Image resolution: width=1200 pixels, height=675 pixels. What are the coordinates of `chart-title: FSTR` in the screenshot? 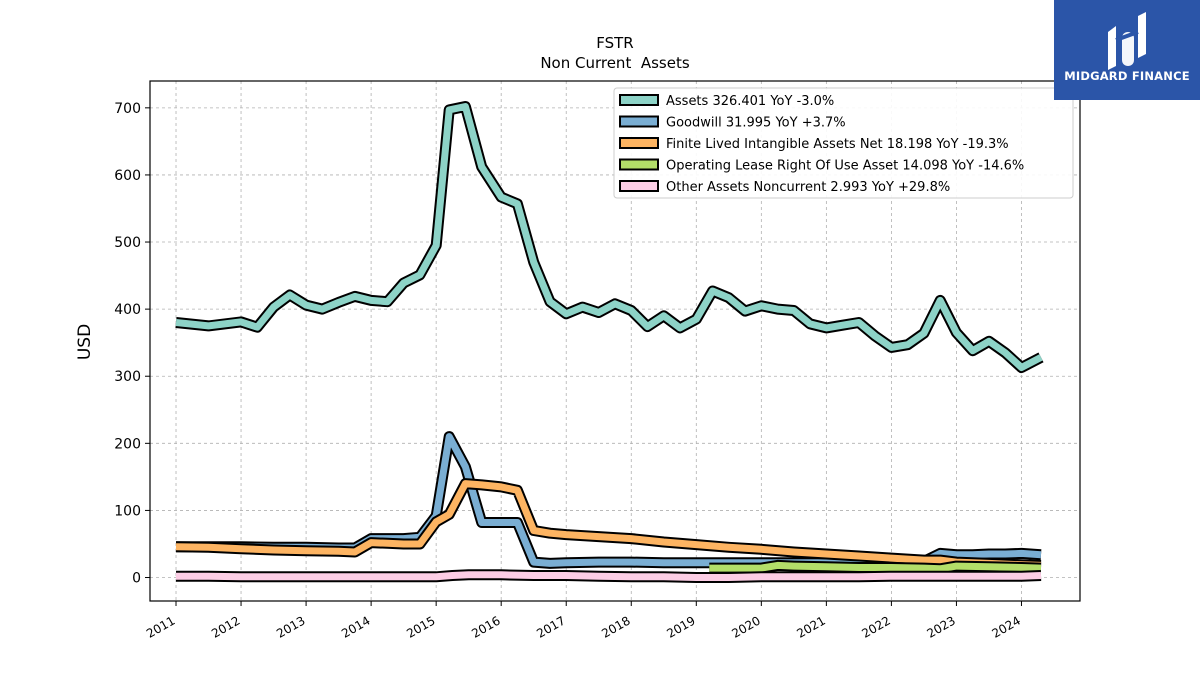 It's located at (614, 43).